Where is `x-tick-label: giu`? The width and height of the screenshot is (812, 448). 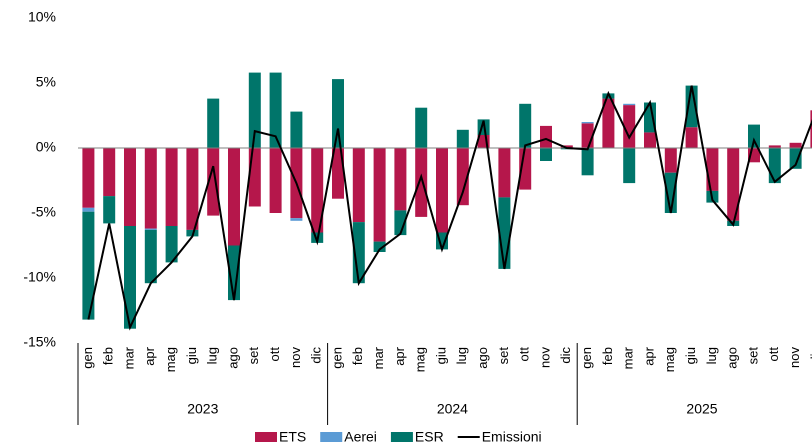
x-tick-label: giu is located at coordinates (690, 355).